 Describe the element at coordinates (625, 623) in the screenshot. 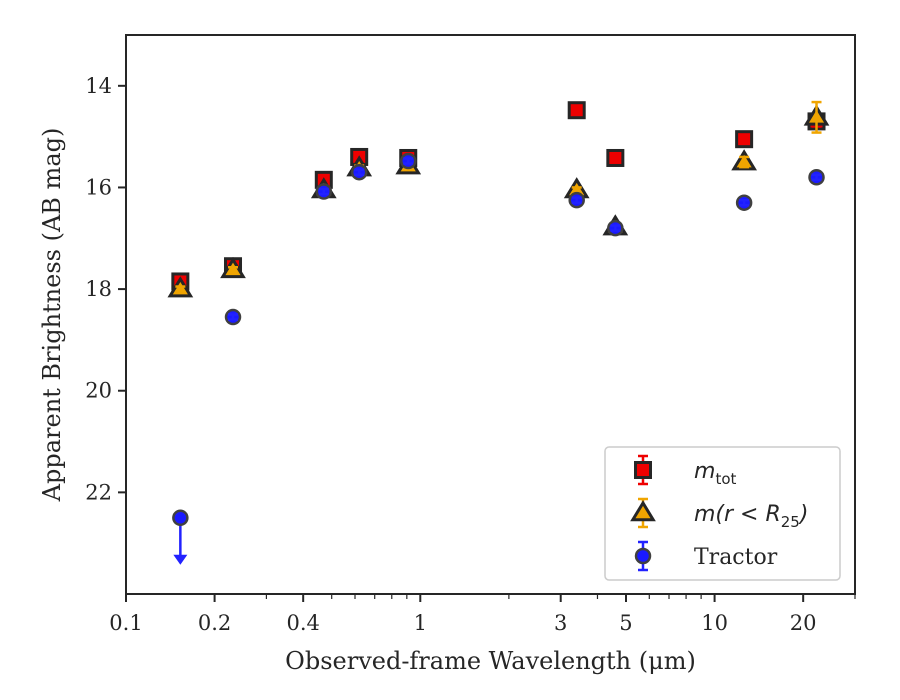

I see `x-tick-label: 5` at that location.